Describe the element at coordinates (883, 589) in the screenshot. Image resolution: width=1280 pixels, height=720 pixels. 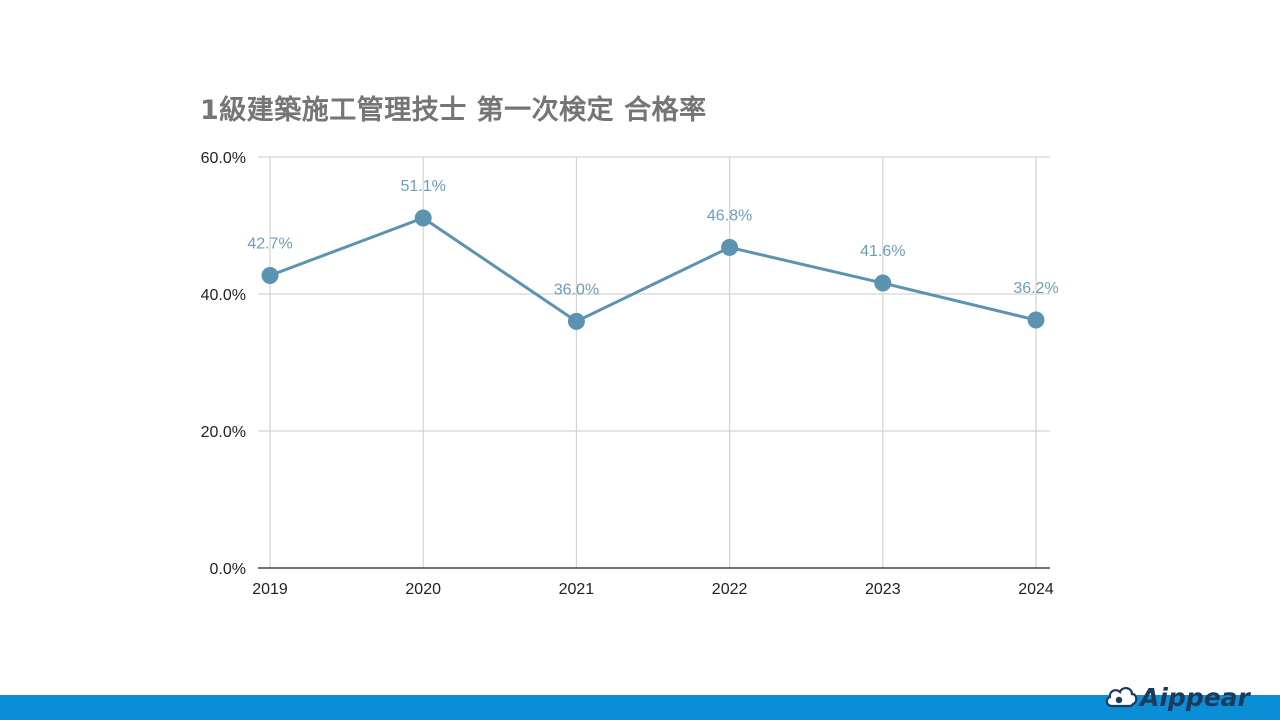
I see `x-tick-label: 2023` at that location.